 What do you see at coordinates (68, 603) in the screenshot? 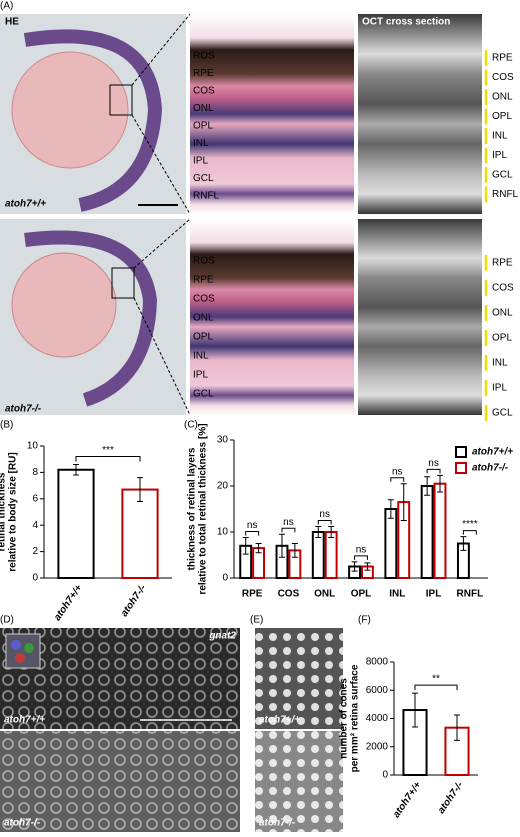
I see `x-tick-label: atoh7+/+` at bounding box center [68, 603].